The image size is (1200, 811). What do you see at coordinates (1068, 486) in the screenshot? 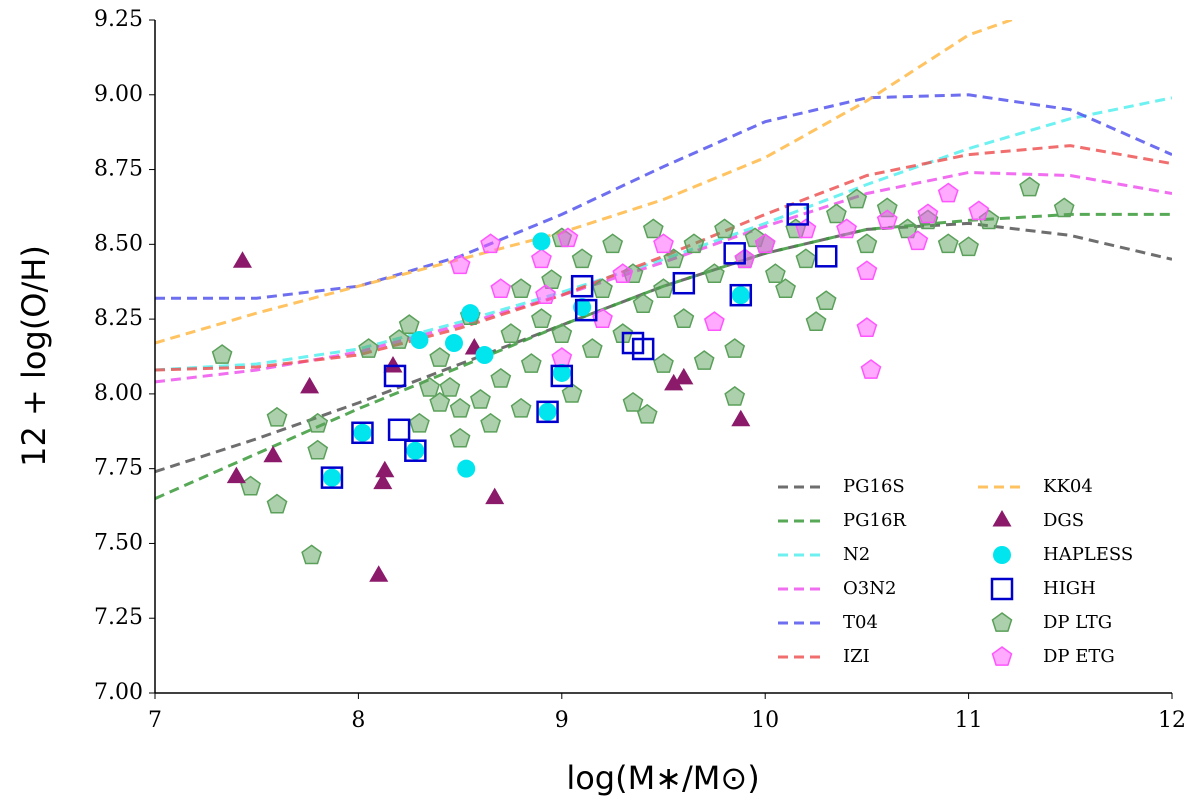
I see `legend-label: KK04` at bounding box center [1068, 486].